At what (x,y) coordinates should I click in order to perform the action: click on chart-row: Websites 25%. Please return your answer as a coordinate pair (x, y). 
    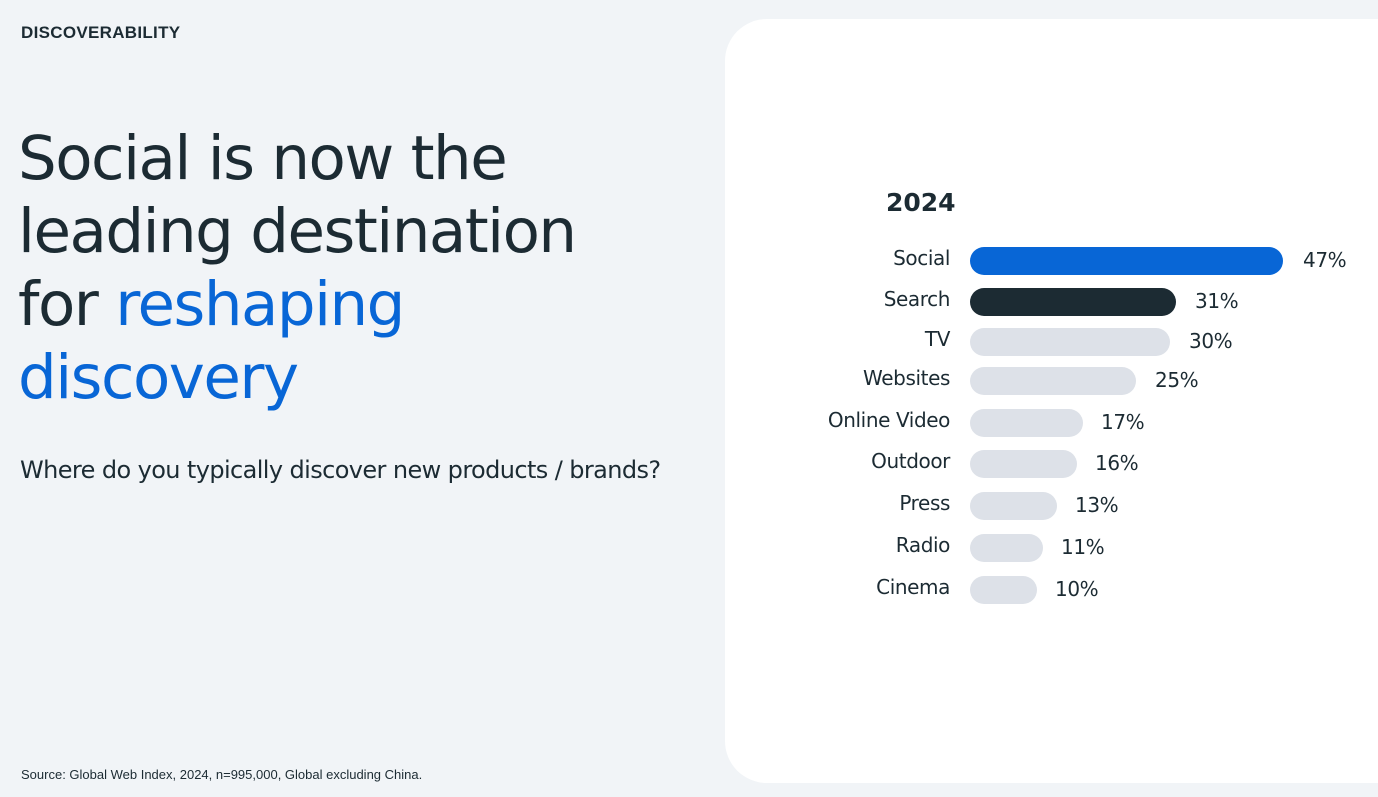
    Looking at the image, I should click on (689, 380).